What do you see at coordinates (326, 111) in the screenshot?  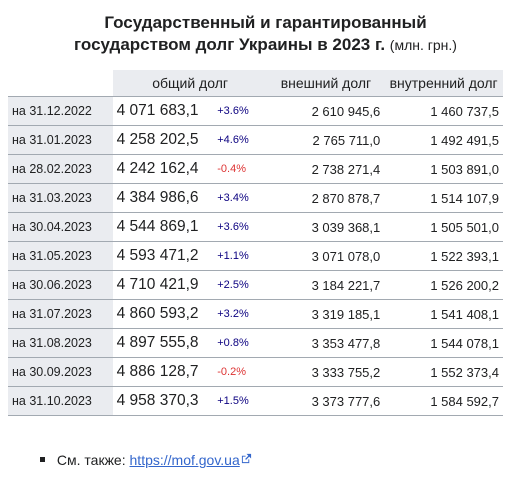 I see `row-external-debt: 2 610 945,6` at bounding box center [326, 111].